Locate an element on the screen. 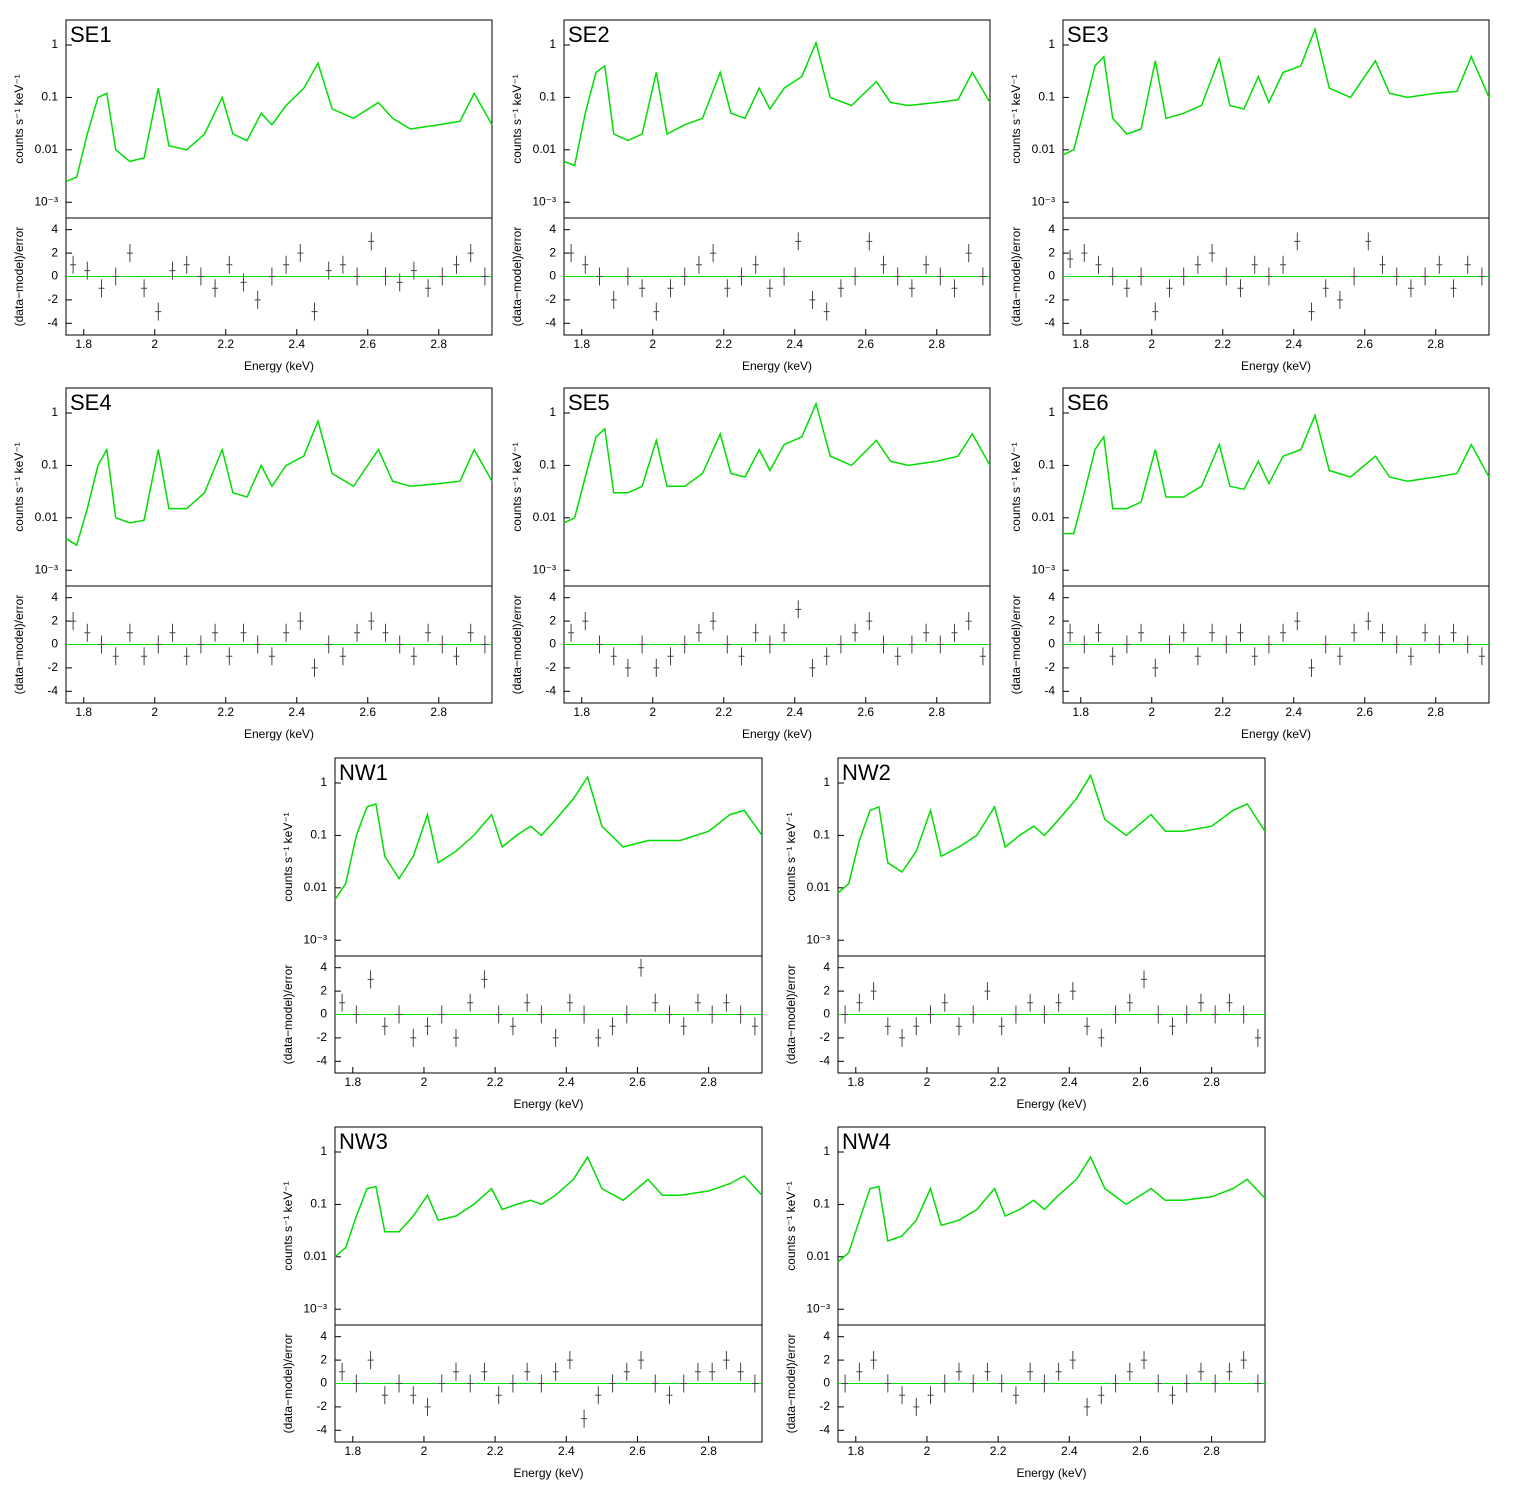  x-tick-label: 2 is located at coordinates (927, 1082).